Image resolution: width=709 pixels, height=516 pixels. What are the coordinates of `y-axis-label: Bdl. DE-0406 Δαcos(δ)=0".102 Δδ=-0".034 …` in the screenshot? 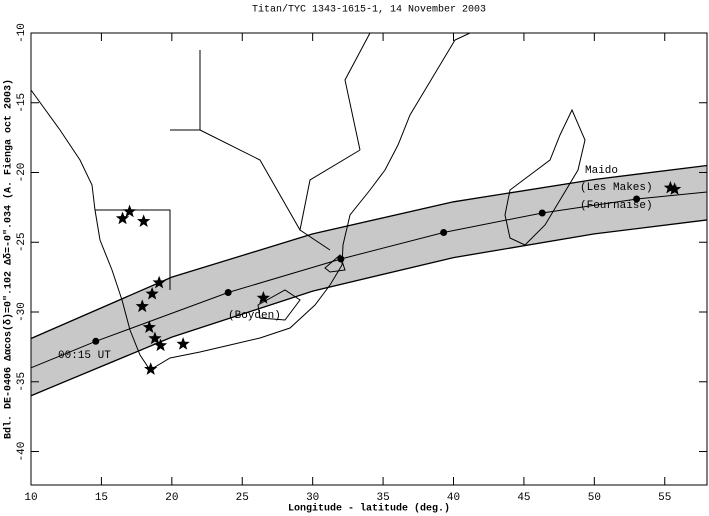 It's located at (9, 259).